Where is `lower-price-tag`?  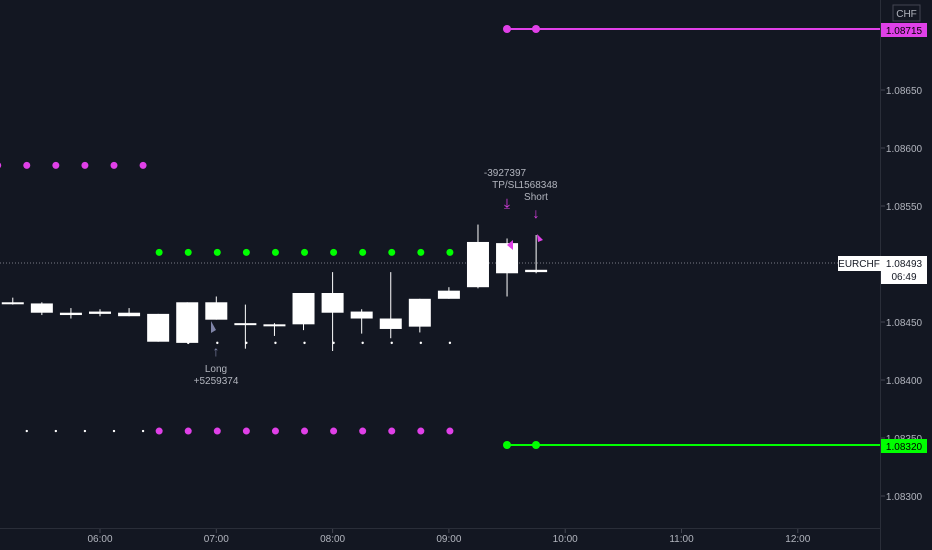
lower-price-tag is located at coordinates (904, 446).